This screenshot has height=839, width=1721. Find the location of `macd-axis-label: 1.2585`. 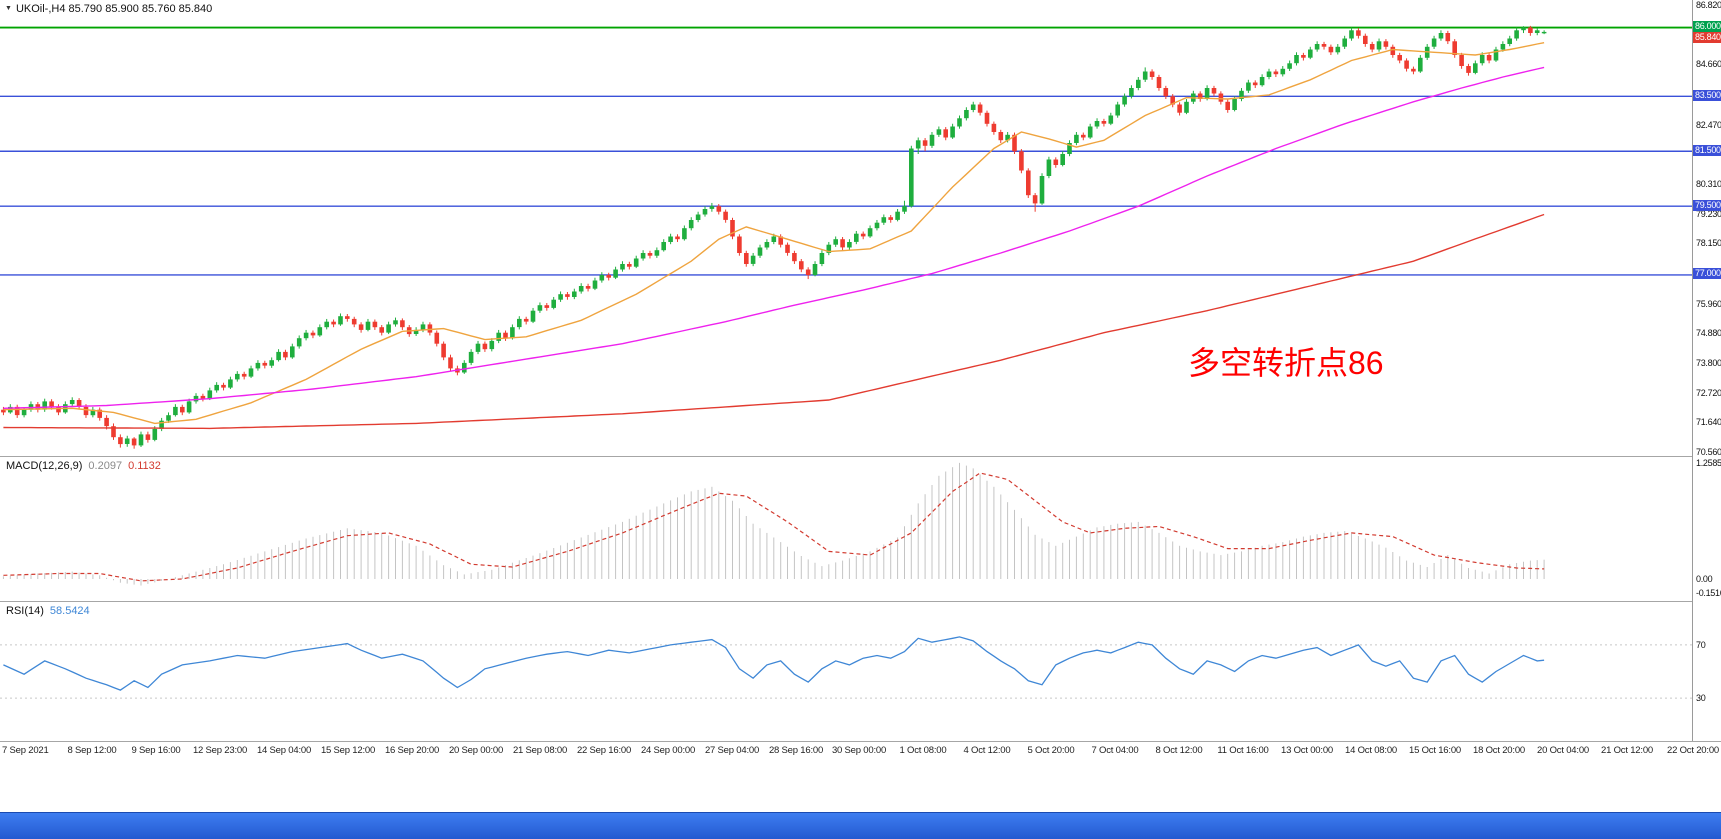

macd-axis-label: 1.2585 is located at coordinates (1708, 463).